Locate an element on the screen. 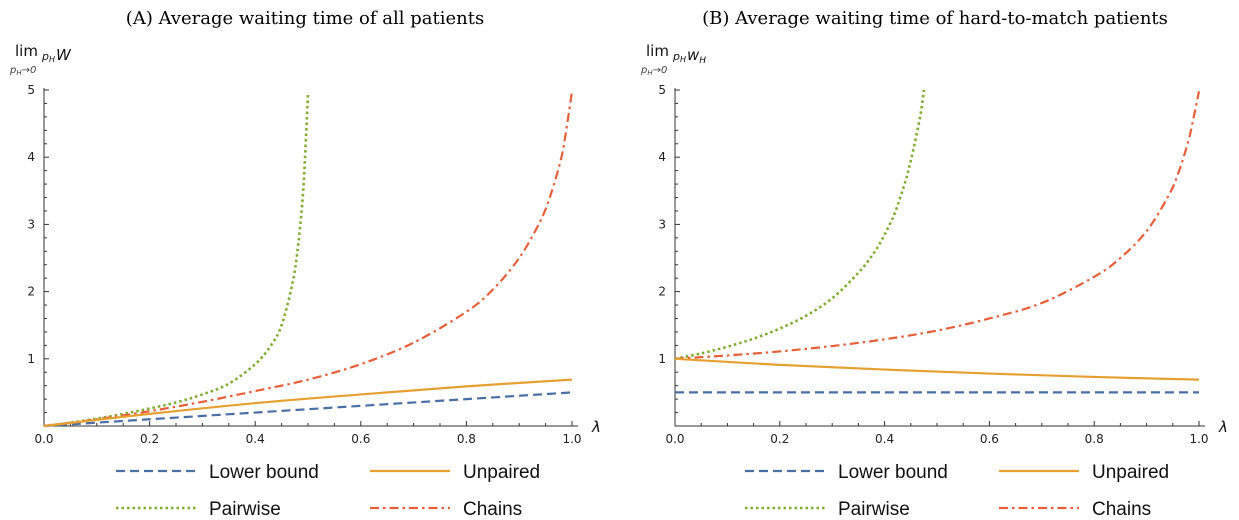 This screenshot has height=520, width=1239. y-label-expression: pHW is located at coordinates (56, 55).